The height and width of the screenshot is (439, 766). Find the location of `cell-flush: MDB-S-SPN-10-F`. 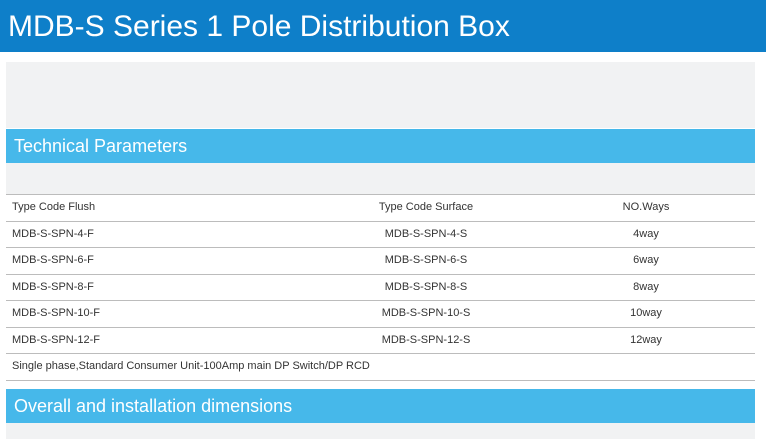

cell-flush: MDB-S-SPN-10-F is located at coordinates (56, 313).